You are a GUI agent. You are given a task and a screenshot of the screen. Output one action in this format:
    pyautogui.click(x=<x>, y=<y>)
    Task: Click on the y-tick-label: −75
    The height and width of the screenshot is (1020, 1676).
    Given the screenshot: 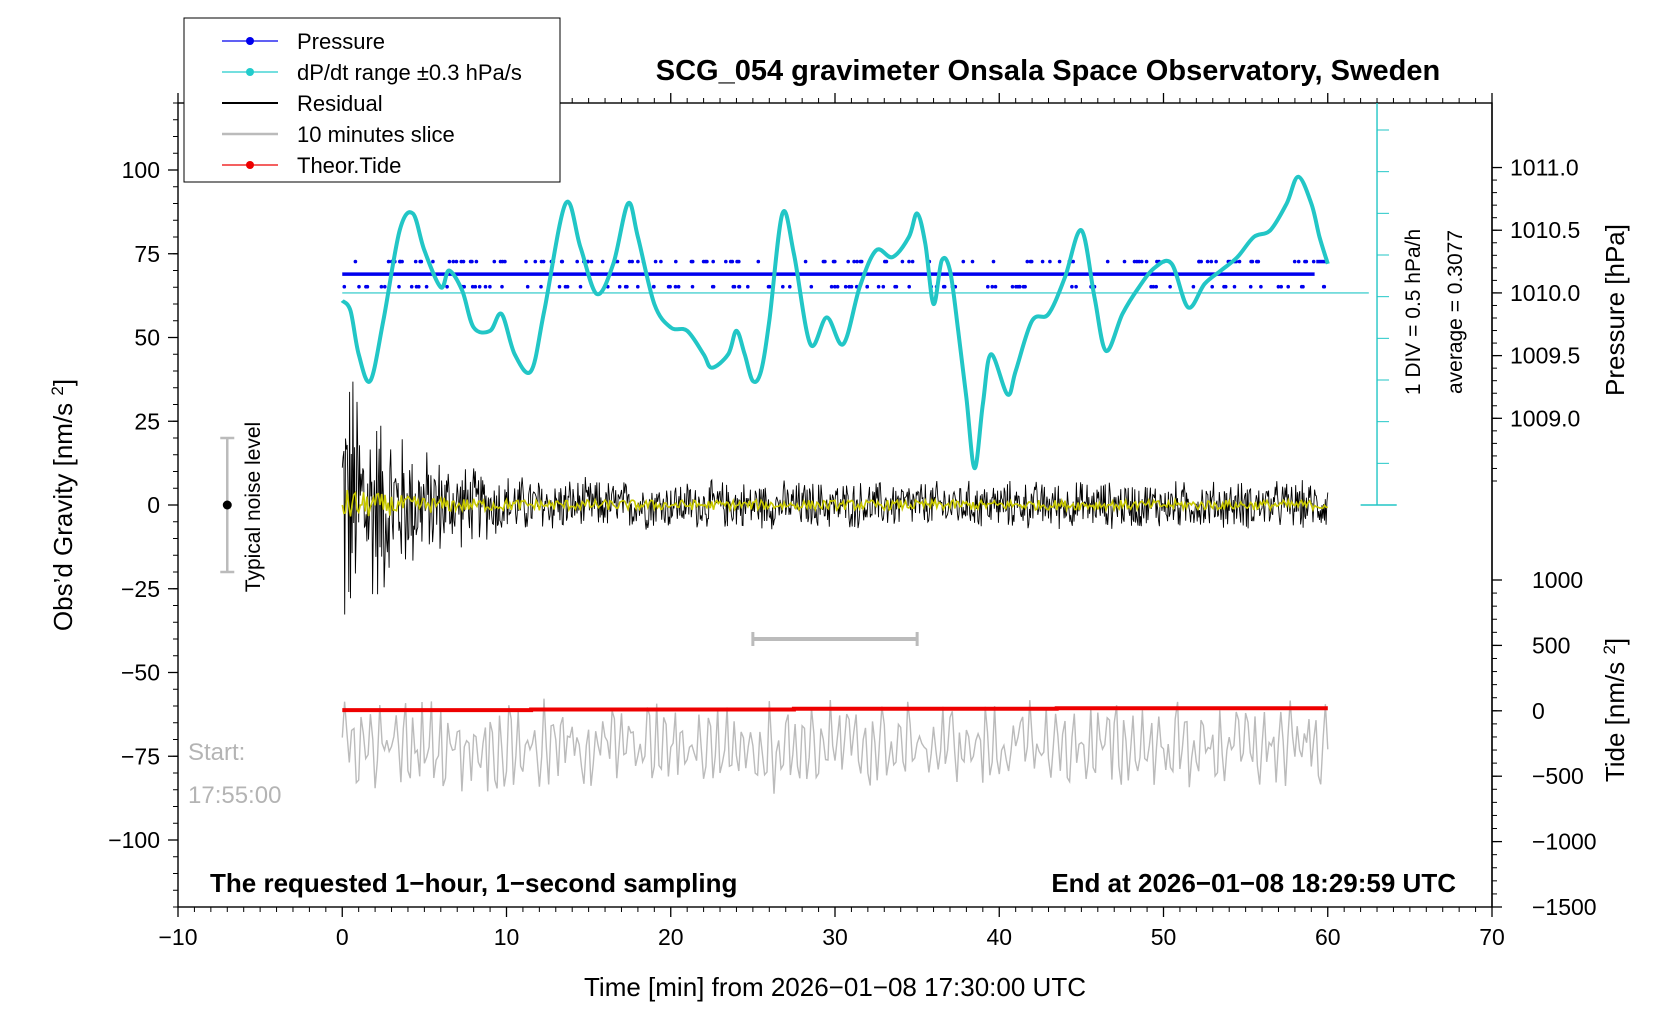 What is the action you would take?
    pyautogui.click(x=140, y=756)
    